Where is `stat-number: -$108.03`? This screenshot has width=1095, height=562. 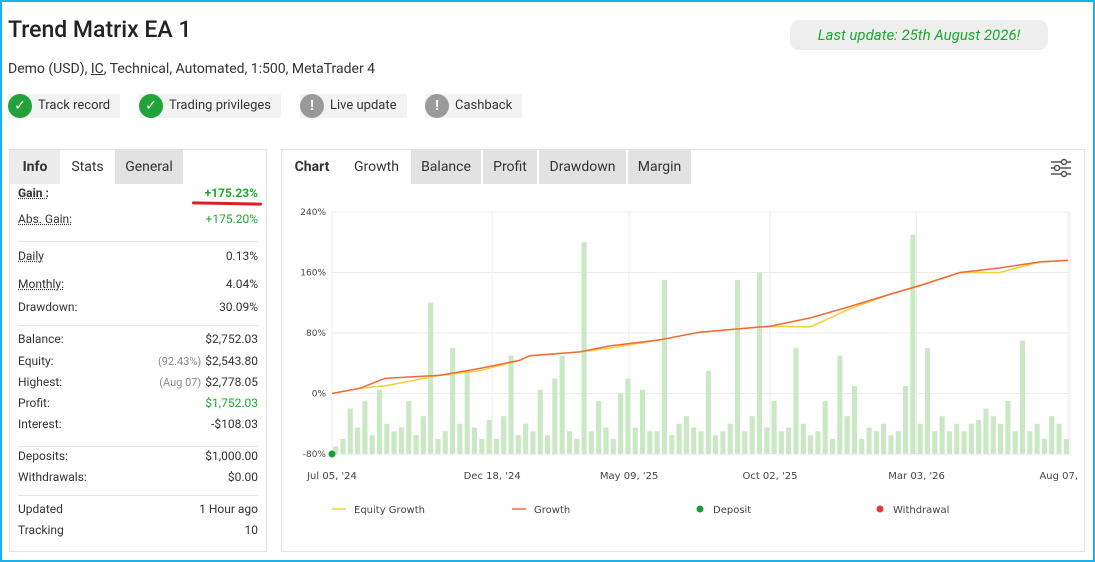
stat-number: -$108.03 is located at coordinates (234, 424).